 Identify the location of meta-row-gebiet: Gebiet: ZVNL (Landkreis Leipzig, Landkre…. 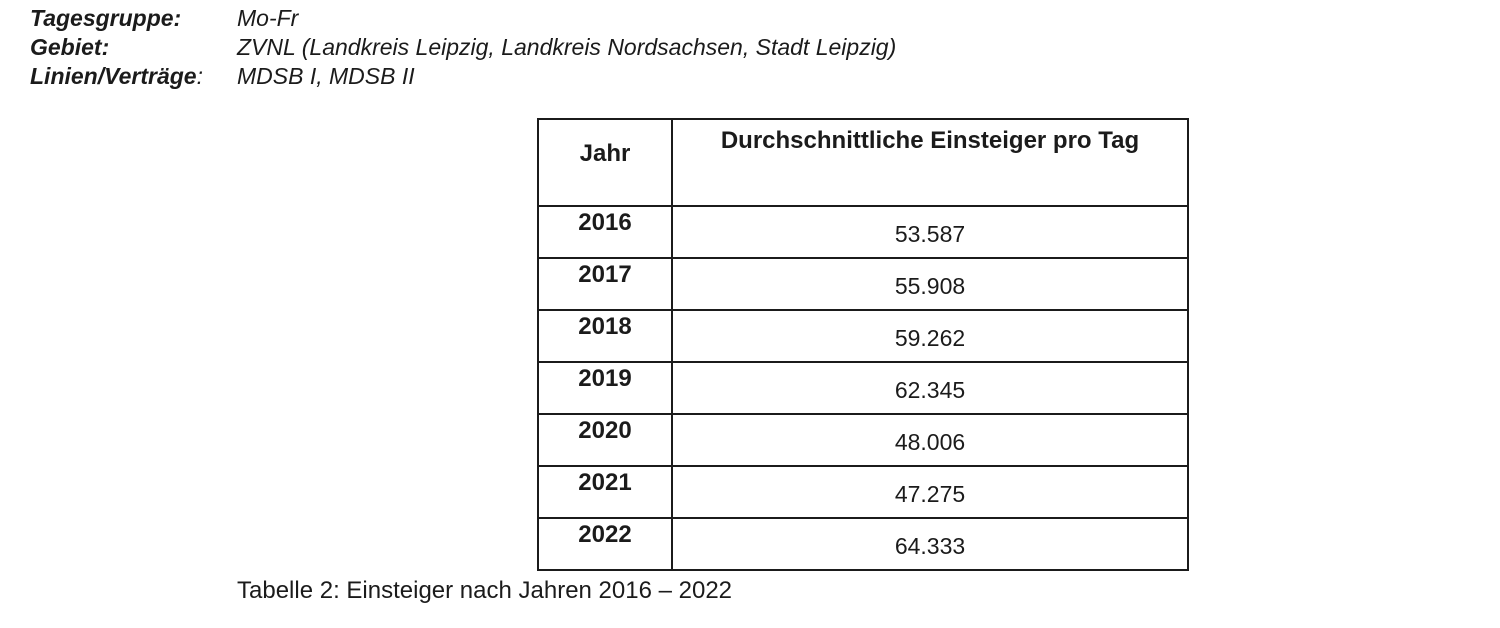
(463, 47).